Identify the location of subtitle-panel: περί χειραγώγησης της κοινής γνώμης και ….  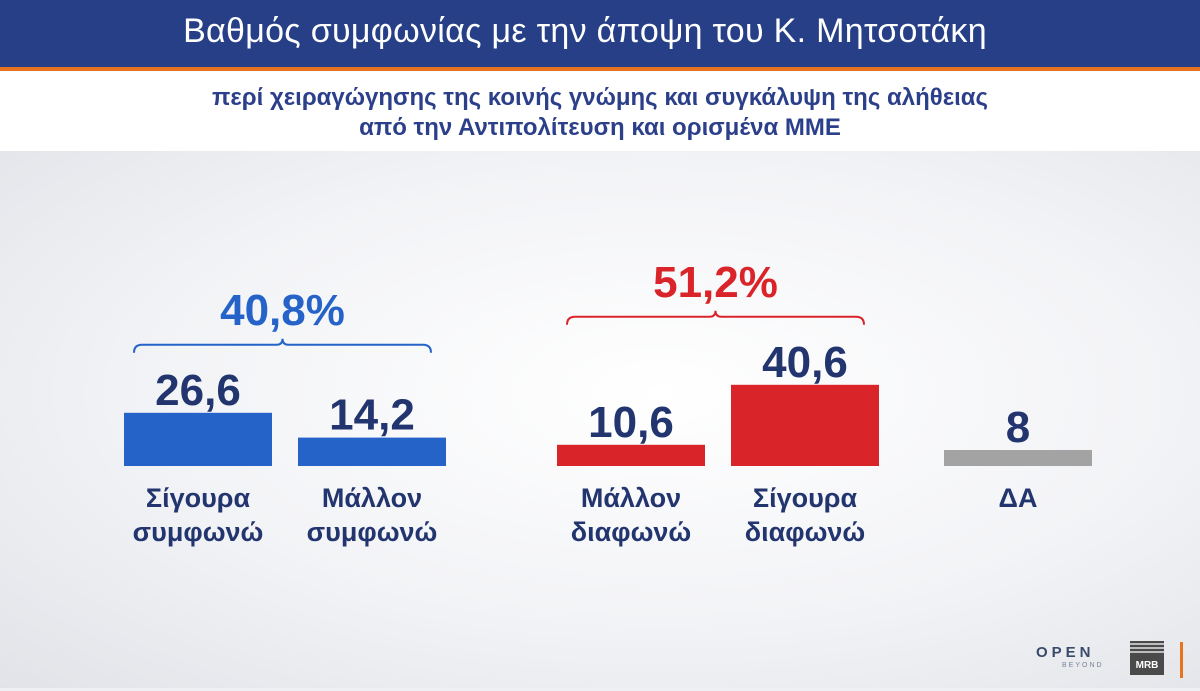
(600, 111).